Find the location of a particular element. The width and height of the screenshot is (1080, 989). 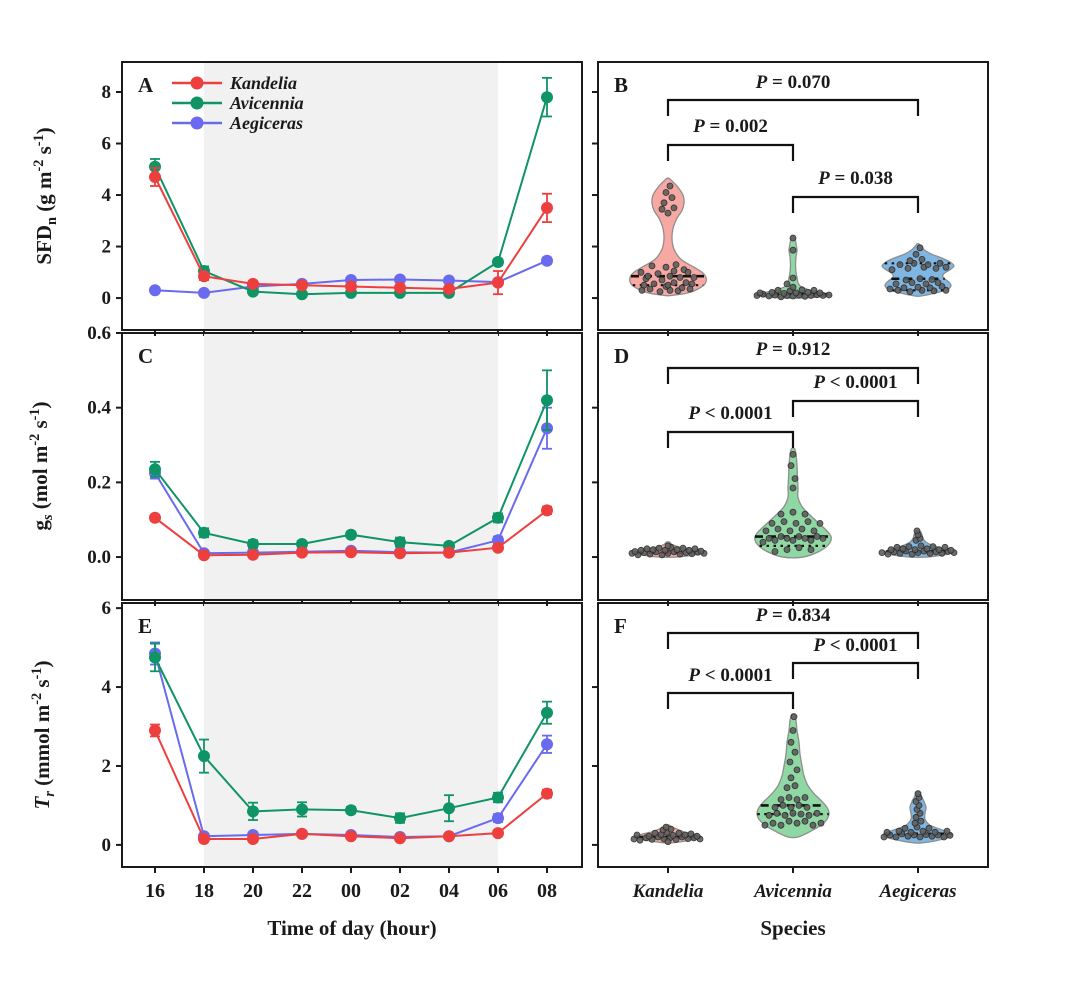

legend-marker is located at coordinates (197, 123).